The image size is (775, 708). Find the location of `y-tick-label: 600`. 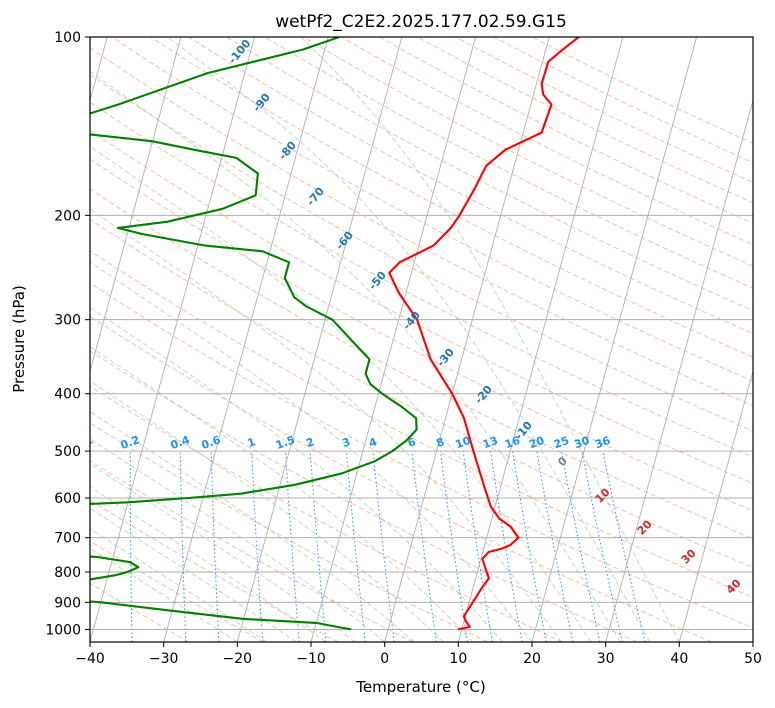

y-tick-label: 600 is located at coordinates (67, 499).